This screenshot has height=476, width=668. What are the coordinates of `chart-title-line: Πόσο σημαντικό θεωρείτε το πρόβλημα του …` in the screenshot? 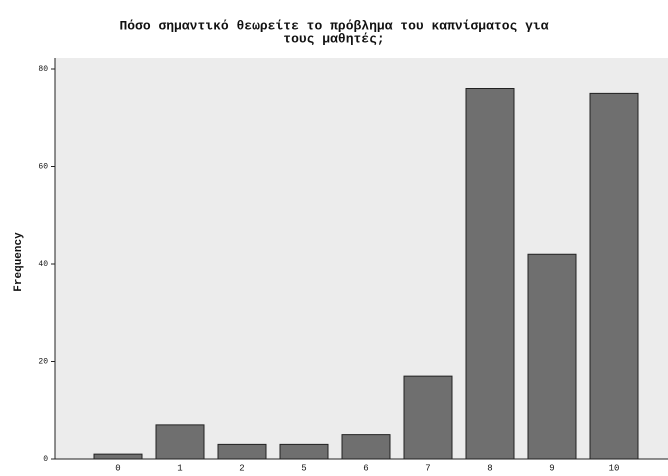 It's located at (333, 25).